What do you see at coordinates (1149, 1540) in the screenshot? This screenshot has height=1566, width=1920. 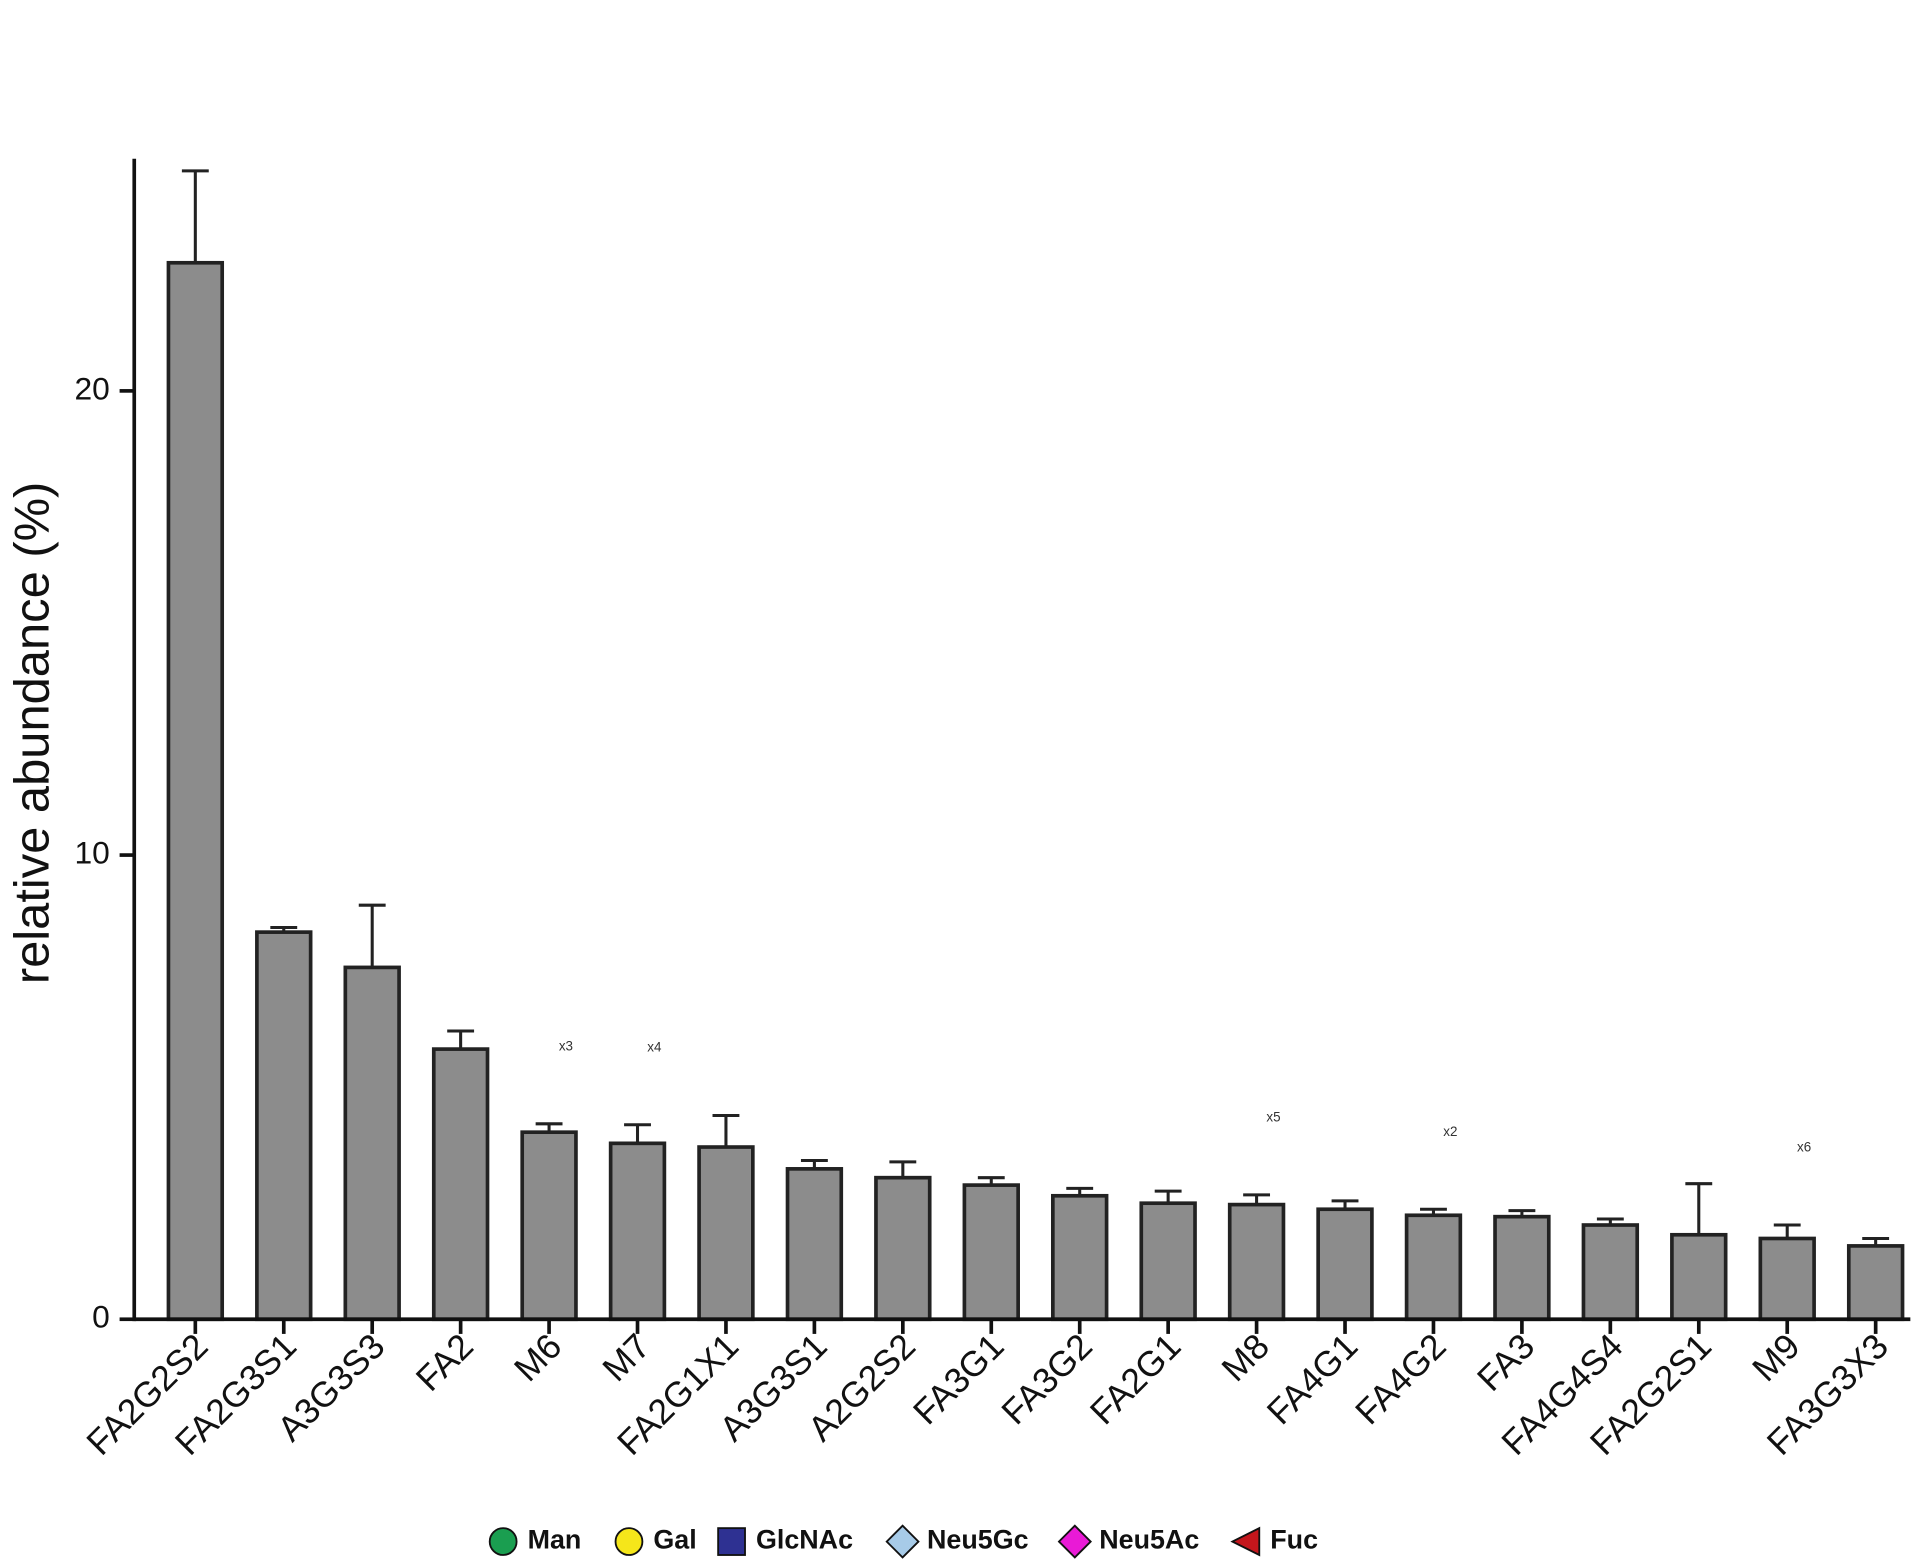 I see `legend-label: Neu5Ac` at bounding box center [1149, 1540].